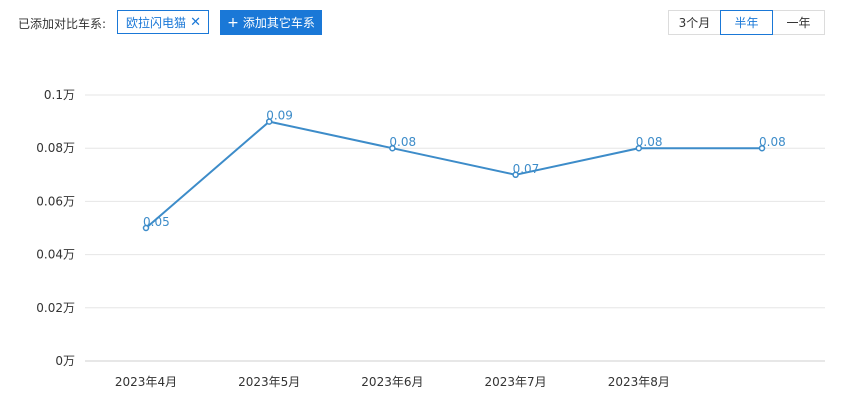 This screenshot has height=419, width=852. Describe the element at coordinates (279, 116) in the screenshot. I see `data-label: 0.09` at that location.